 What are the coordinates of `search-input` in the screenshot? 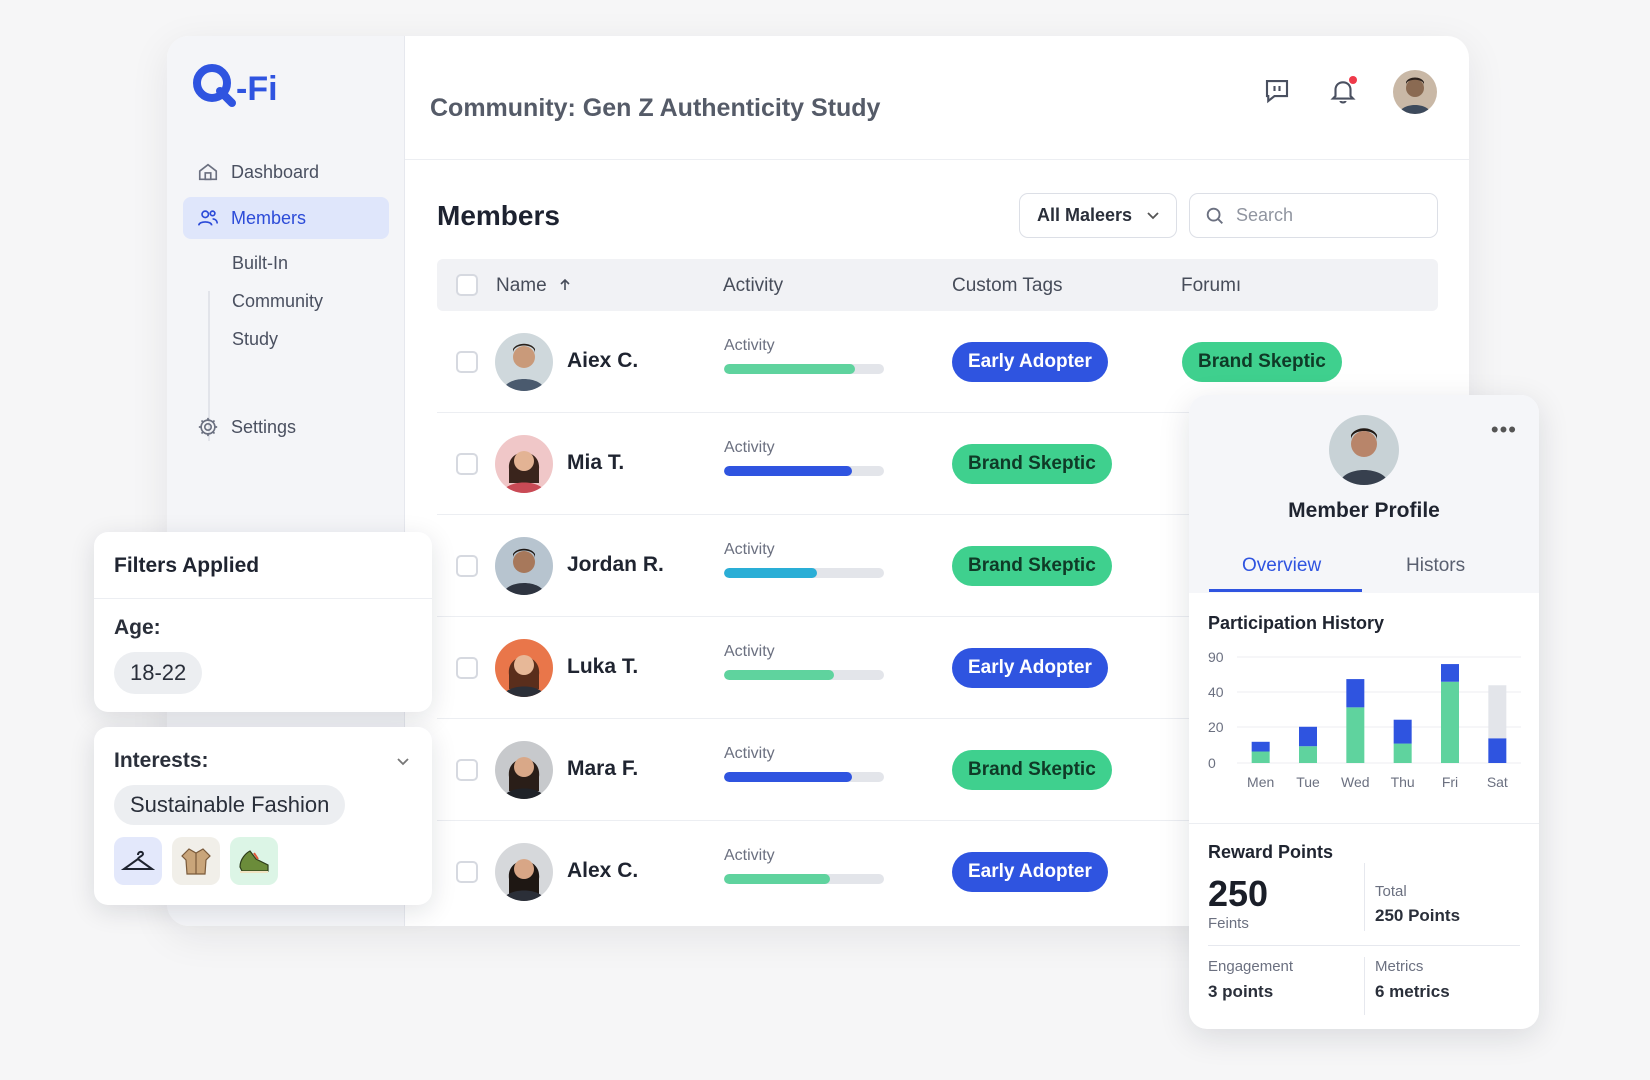 It's located at (1331, 215).